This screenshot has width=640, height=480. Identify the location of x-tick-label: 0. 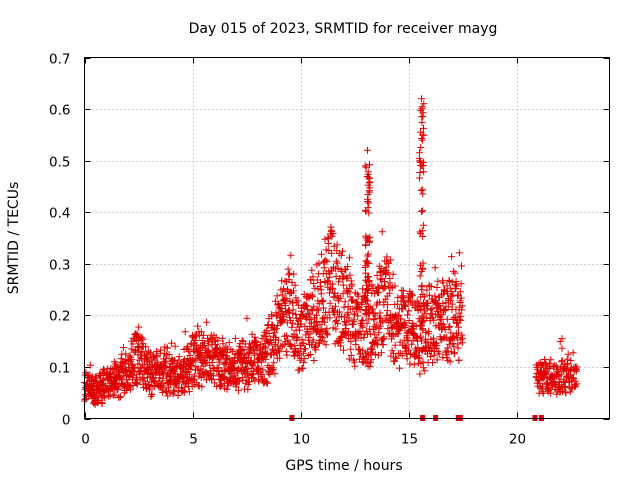
(85, 440).